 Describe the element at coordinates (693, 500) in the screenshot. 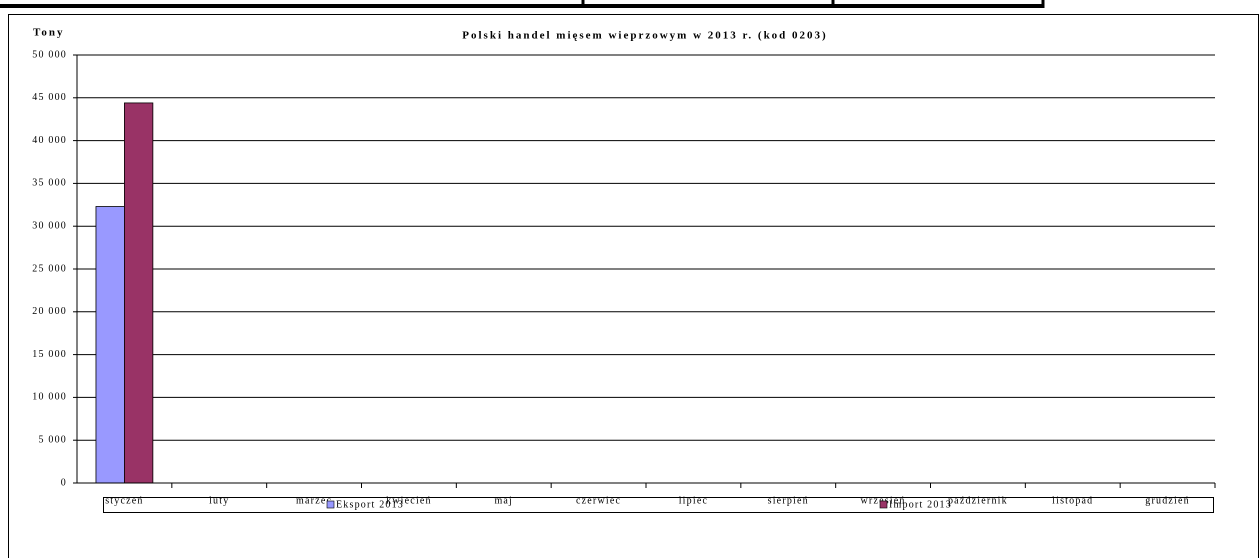

I see `x-tick-label: lipiec` at that location.